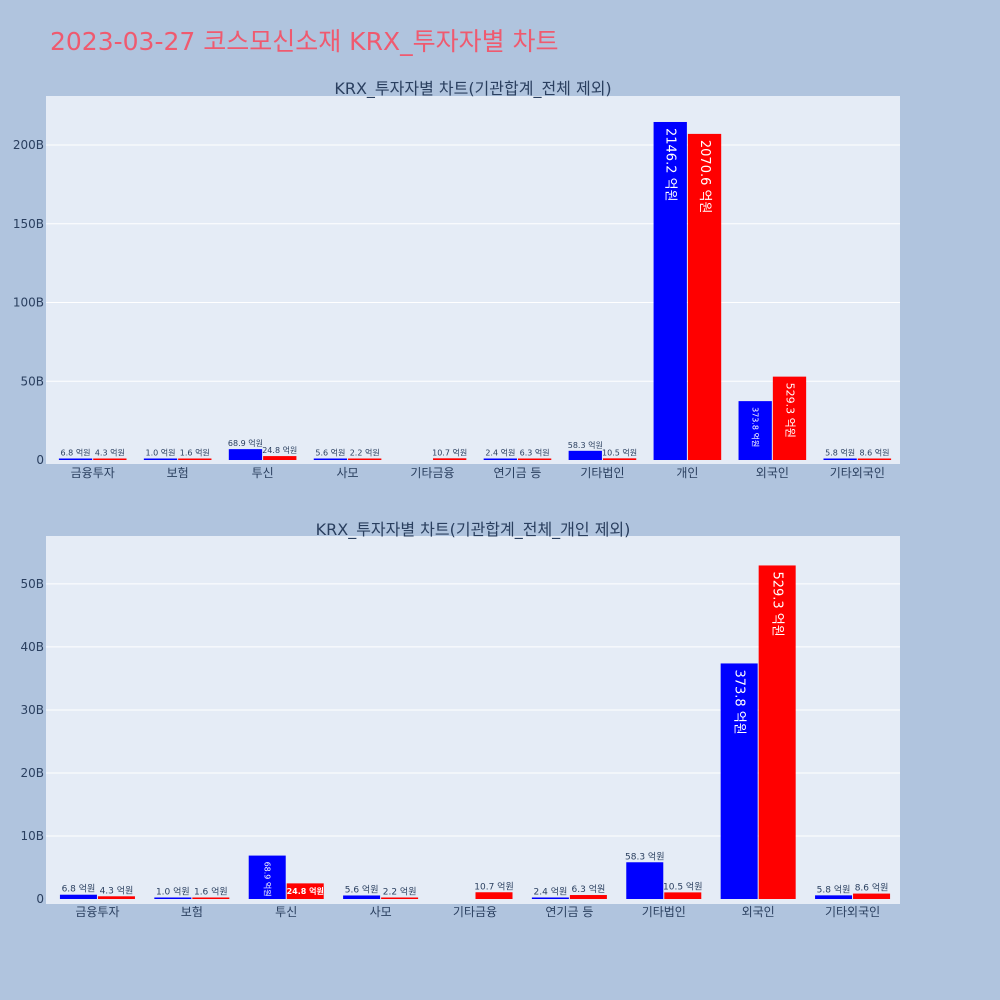 The width and height of the screenshot is (1000, 1000). What do you see at coordinates (32, 710) in the screenshot?
I see `y-tick-label: 30B` at bounding box center [32, 710].